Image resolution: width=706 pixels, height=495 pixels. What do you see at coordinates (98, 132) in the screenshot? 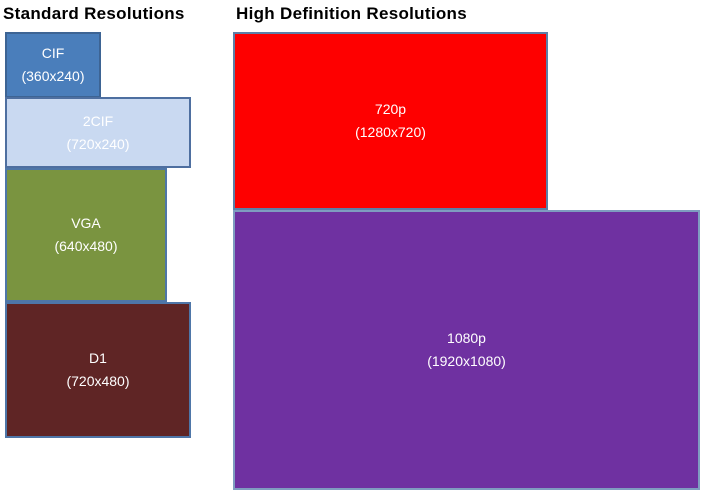
I see `2cif-resolution-box: 2CIF (720x240)` at bounding box center [98, 132].